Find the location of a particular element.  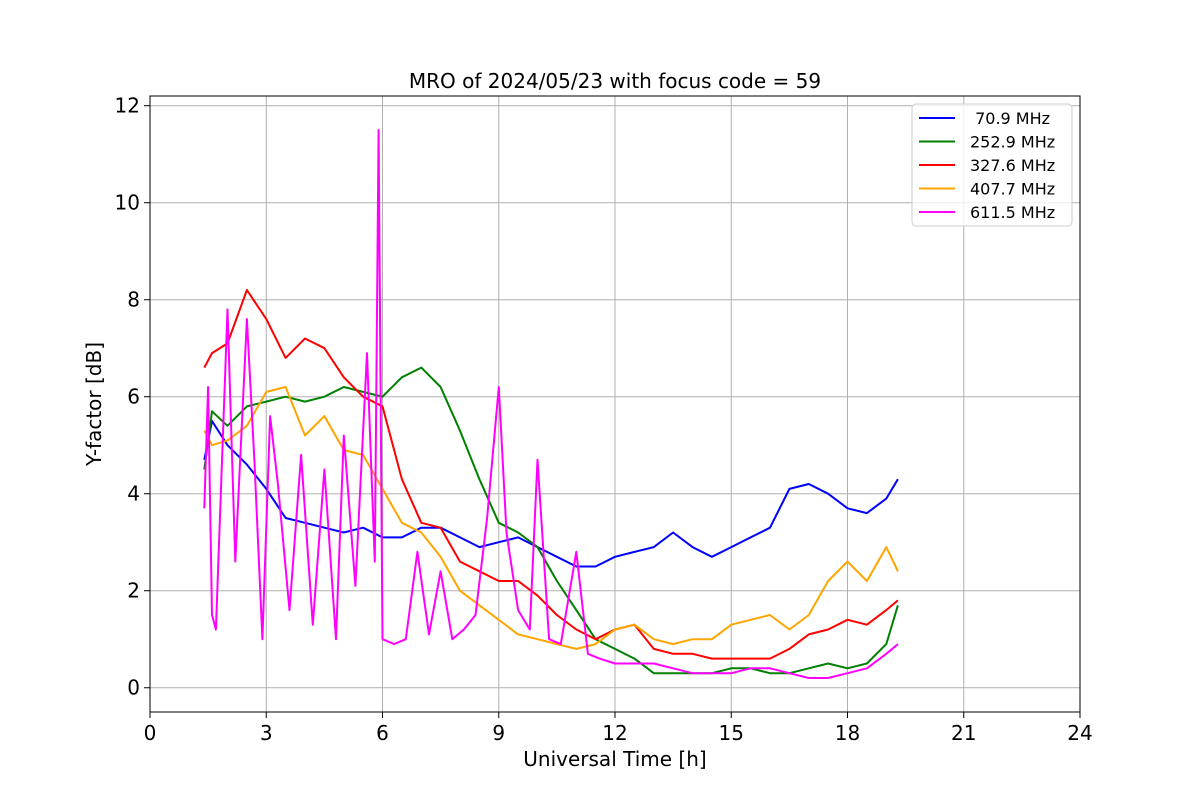

x-tick-label: 18 is located at coordinates (847, 733).